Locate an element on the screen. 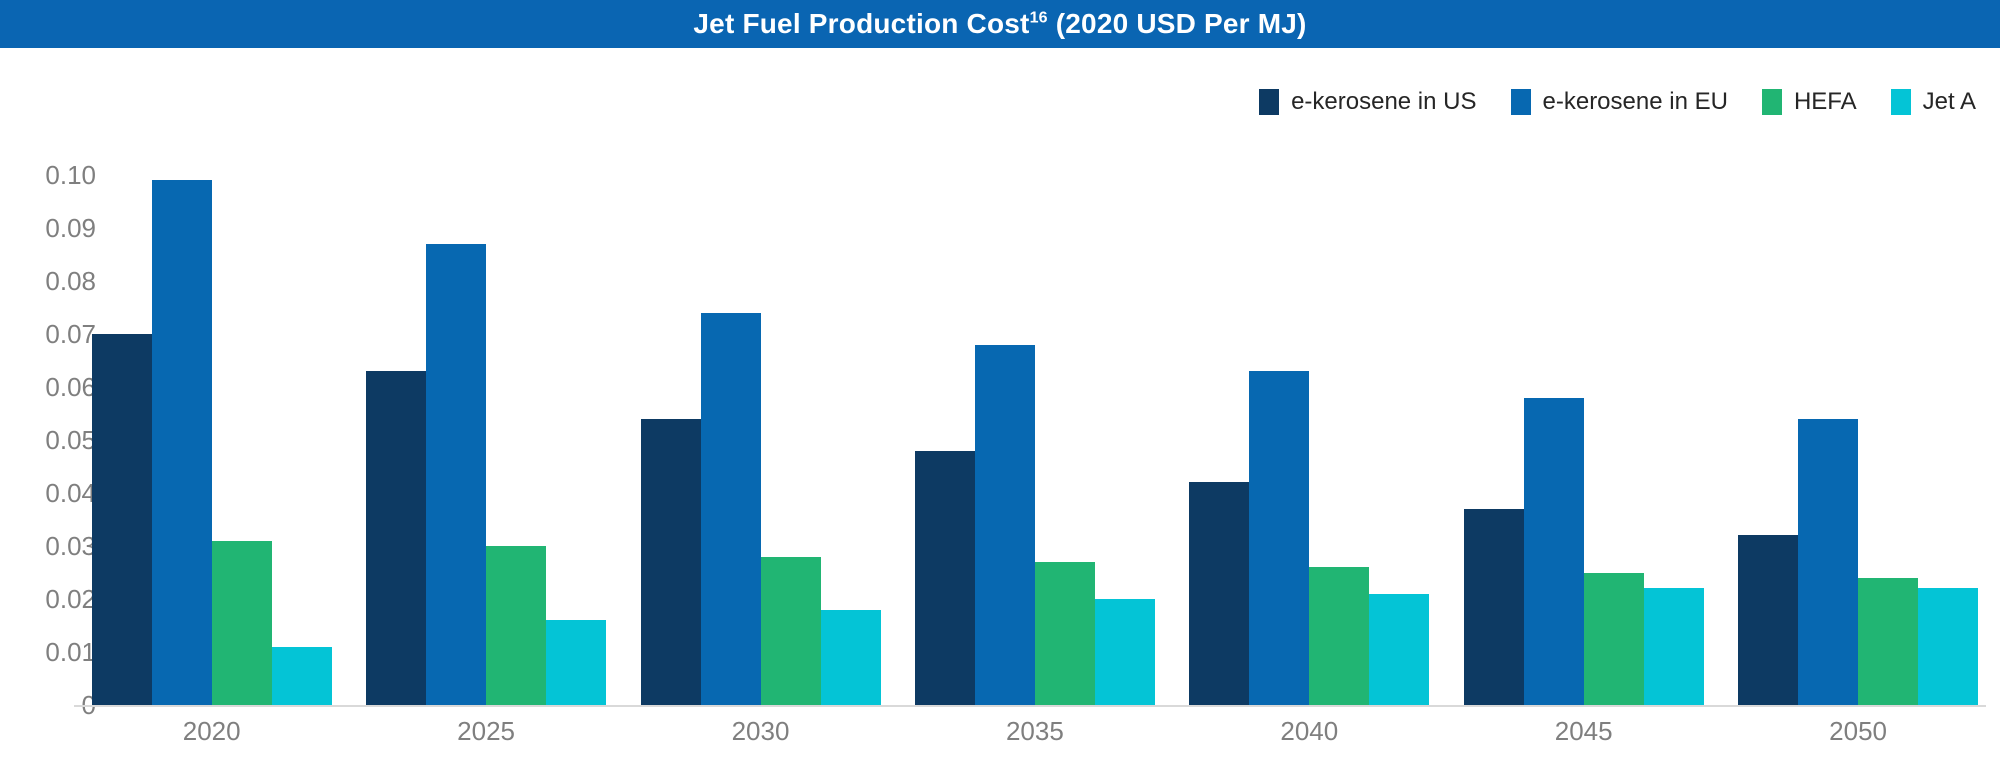 This screenshot has height=774, width=2000. legend-item-ekerosene-eu: e-kerosene in EU is located at coordinates (1619, 102).